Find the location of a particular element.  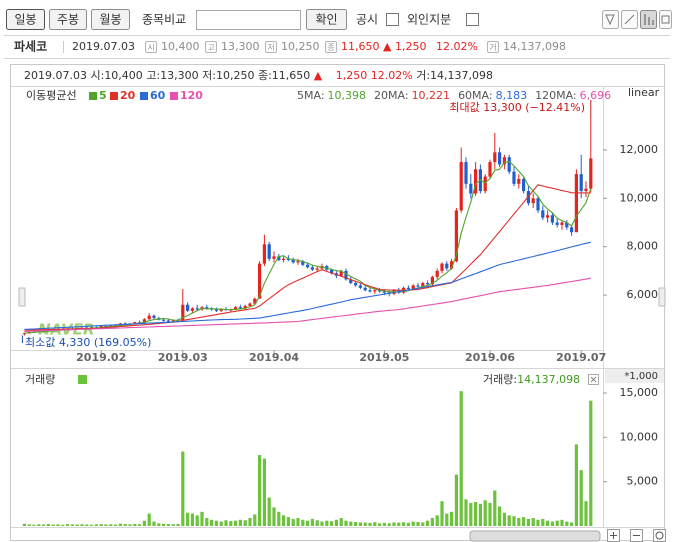

y-tick-label: 8,000 is located at coordinates (643, 246).